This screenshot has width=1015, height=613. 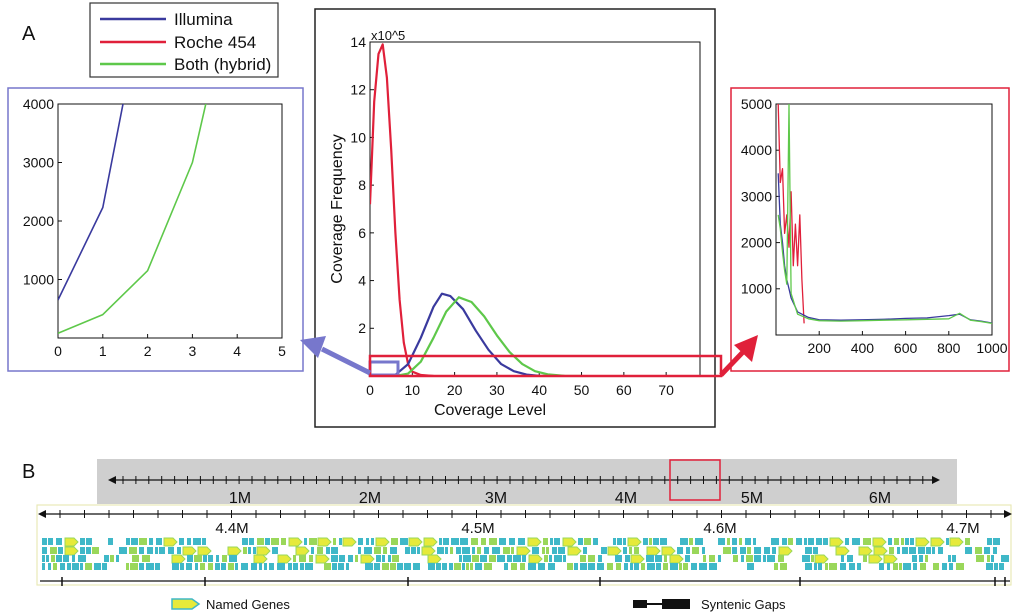 I want to click on detail-axis-label: 4.7M, so click(x=962, y=528).